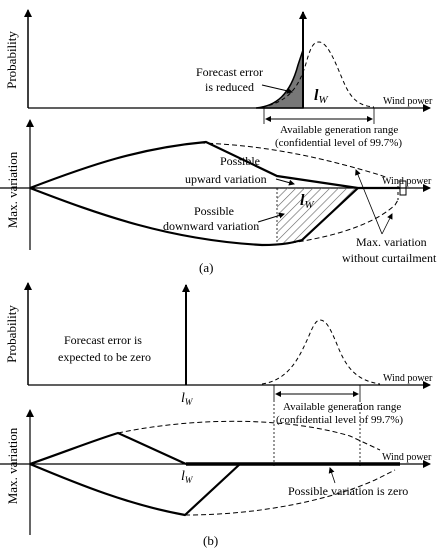 The image size is (446, 550). Describe the element at coordinates (214, 211) in the screenshot. I see `downward-label-line1: Possible` at that location.